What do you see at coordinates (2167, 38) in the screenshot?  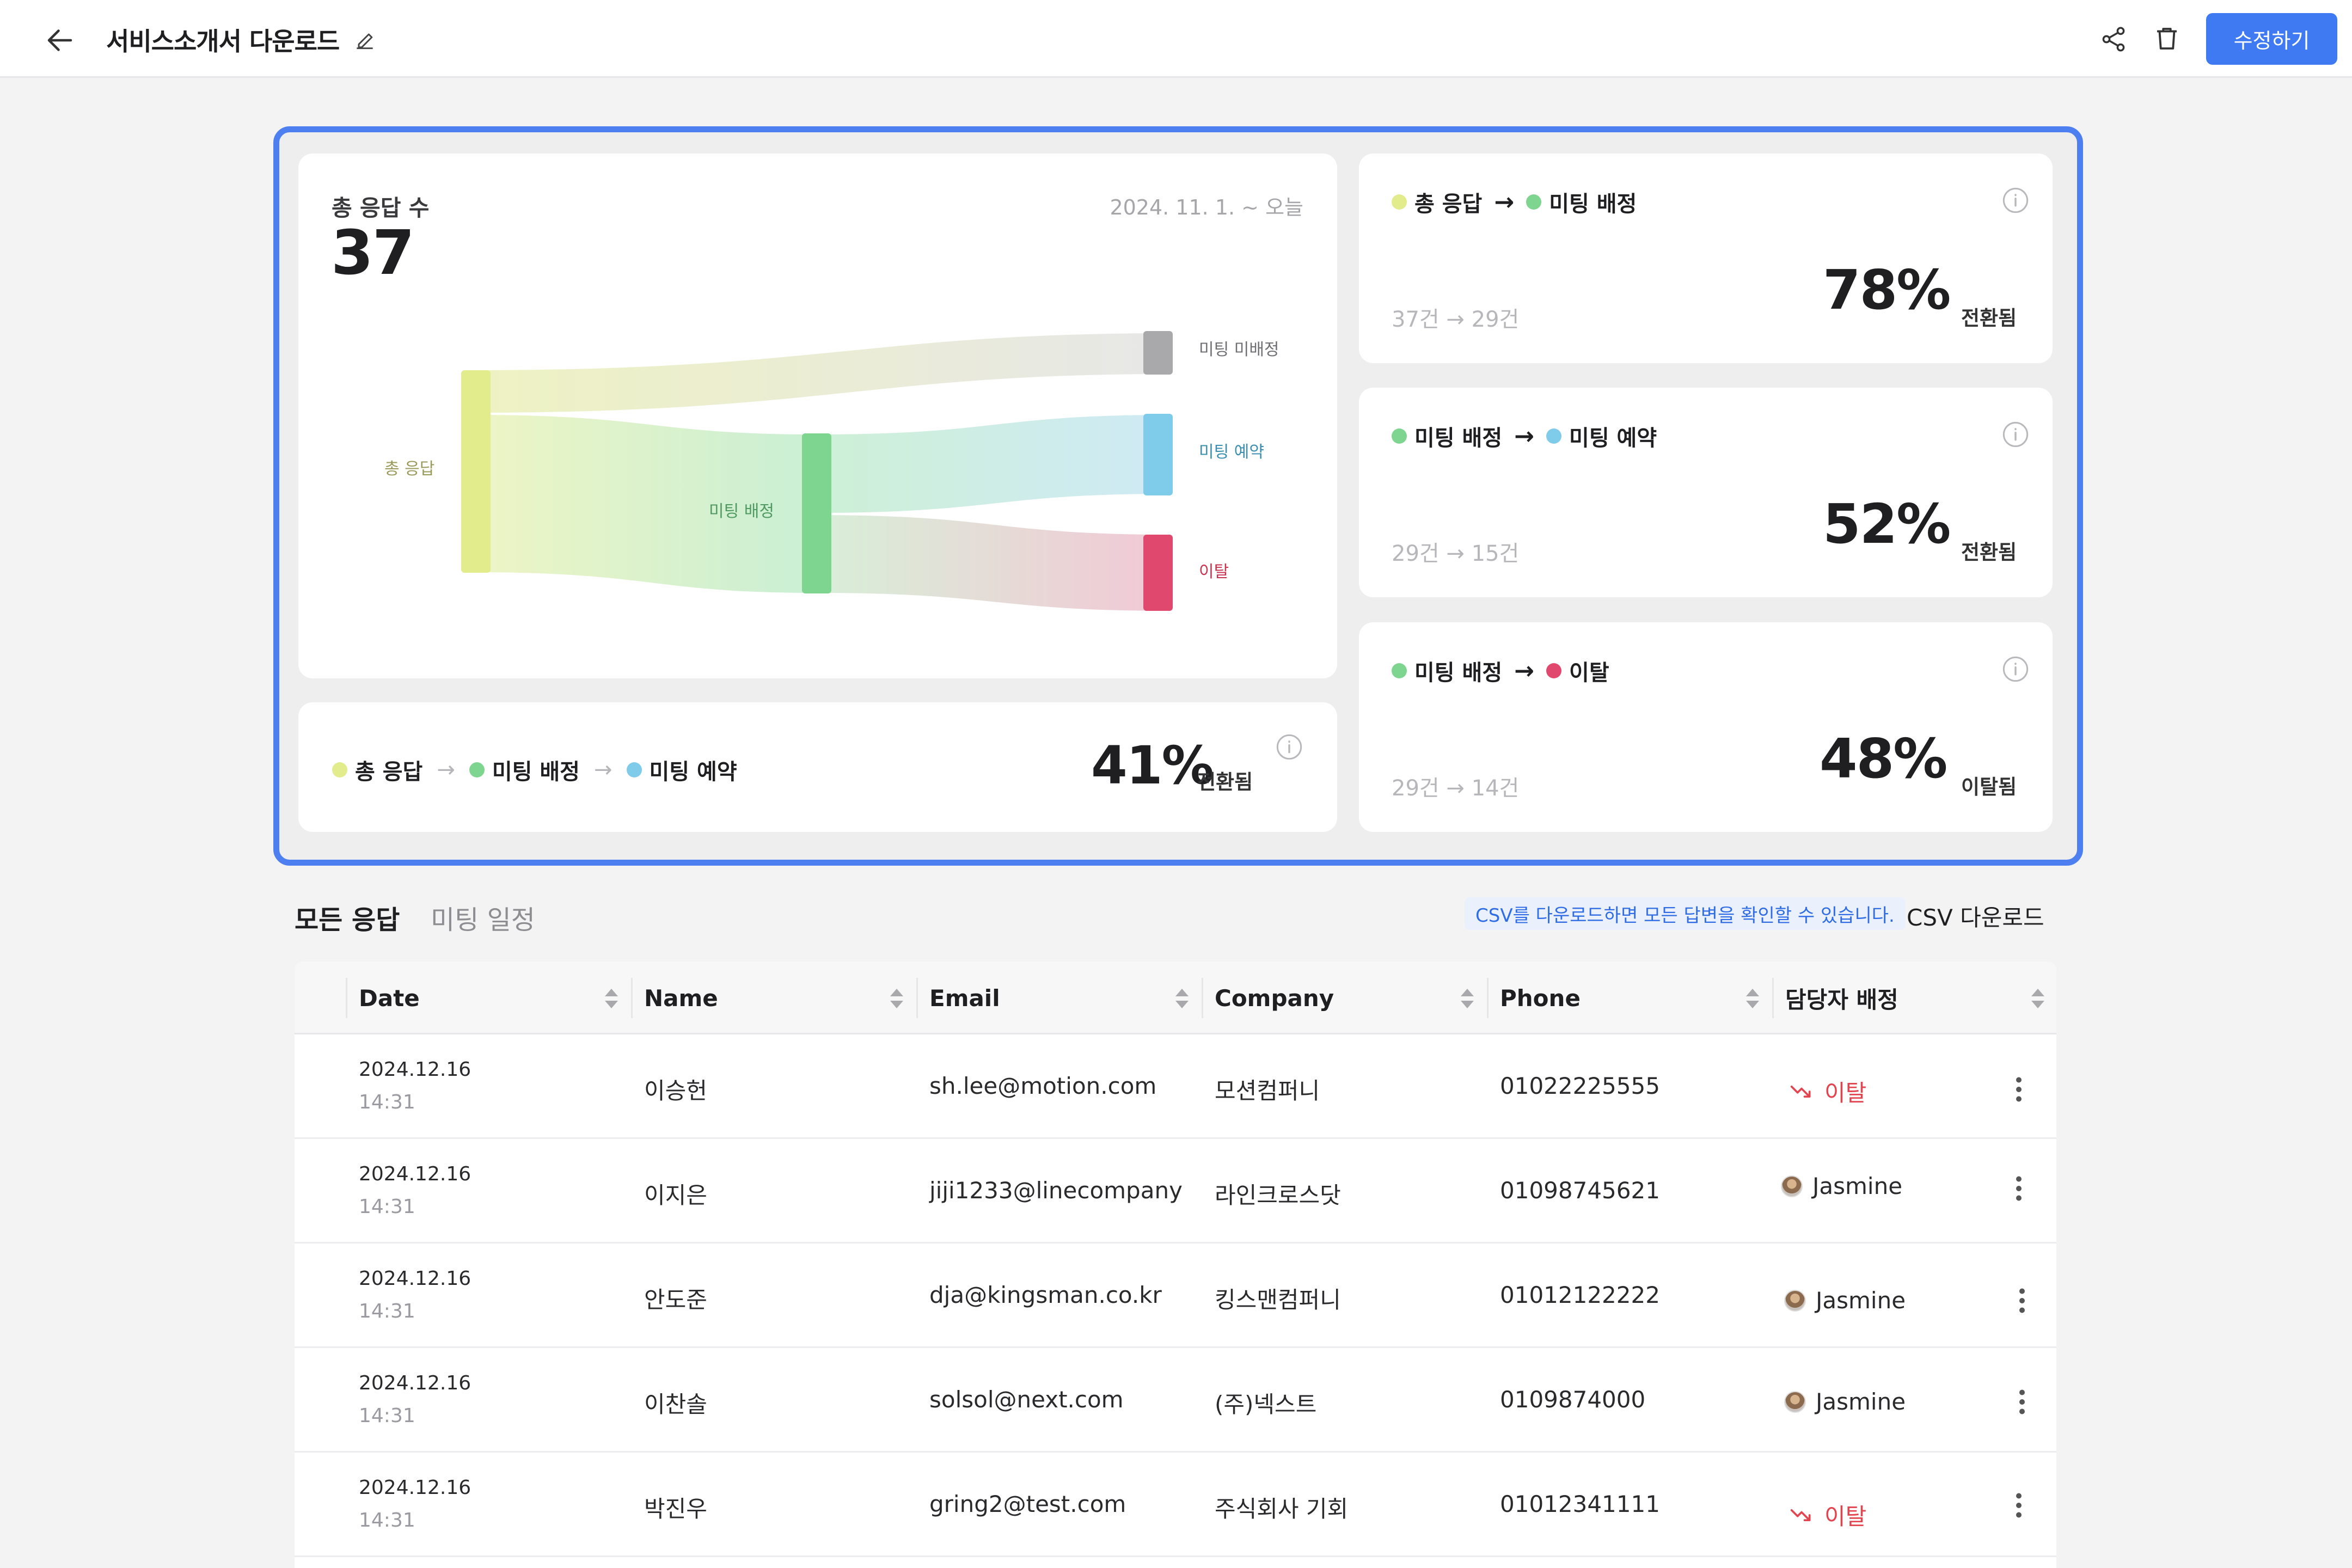 I see `trash-icon` at bounding box center [2167, 38].